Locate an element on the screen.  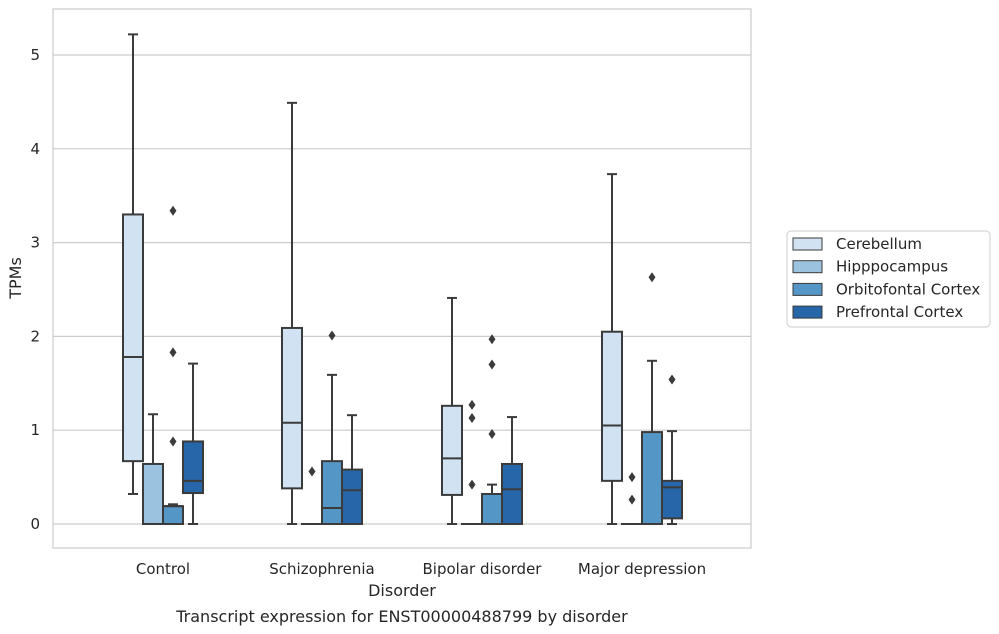
y-tick-labels: 0 1 2 3 4 5 is located at coordinates (35, 289).